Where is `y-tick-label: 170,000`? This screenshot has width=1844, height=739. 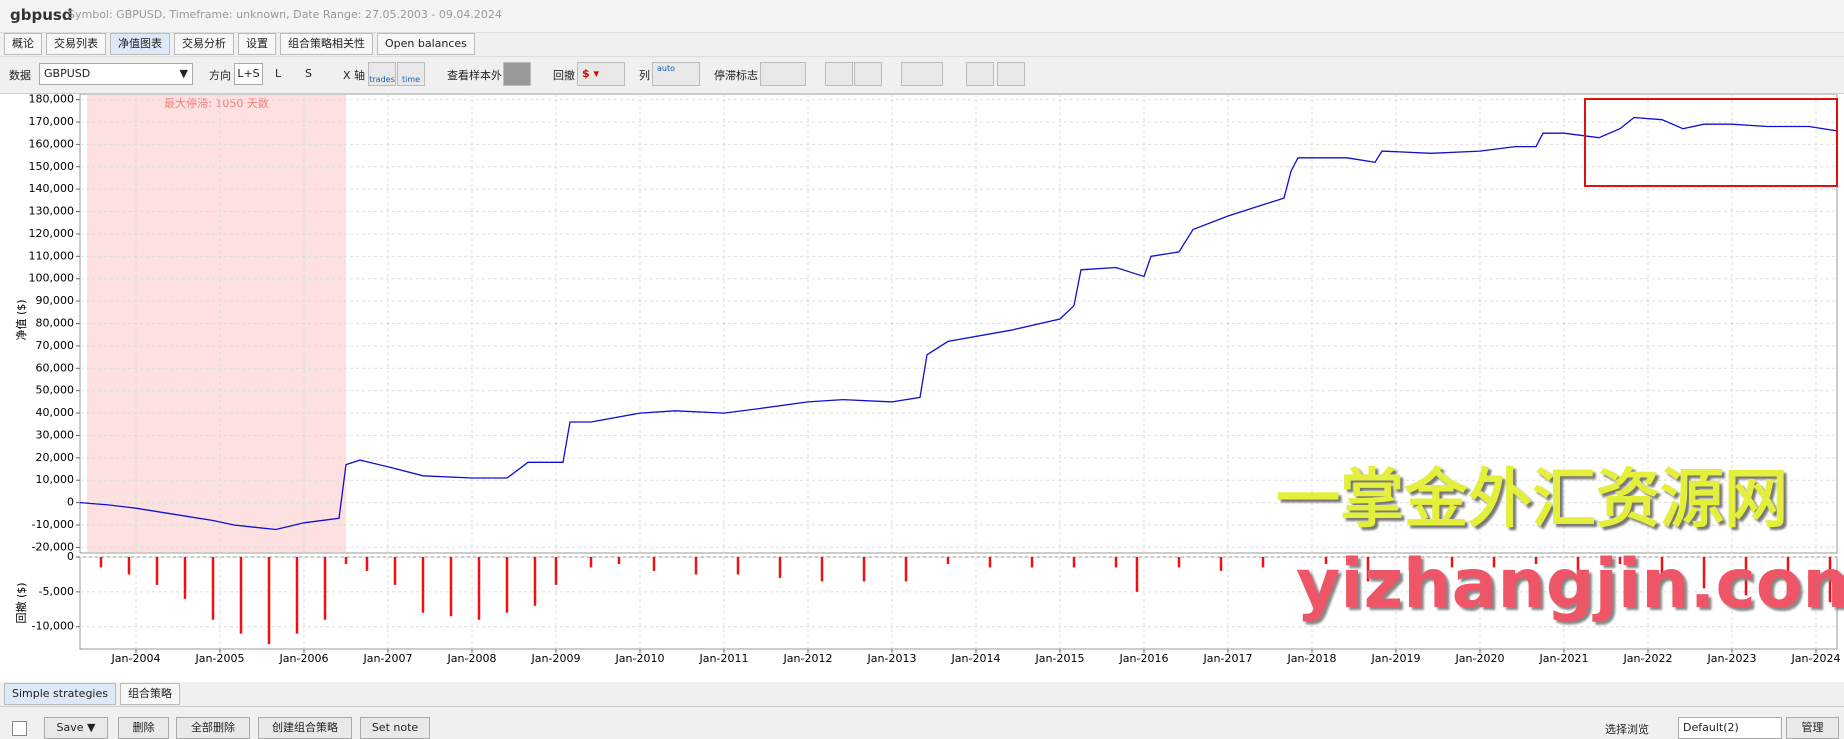 y-tick-label: 170,000 is located at coordinates (52, 121).